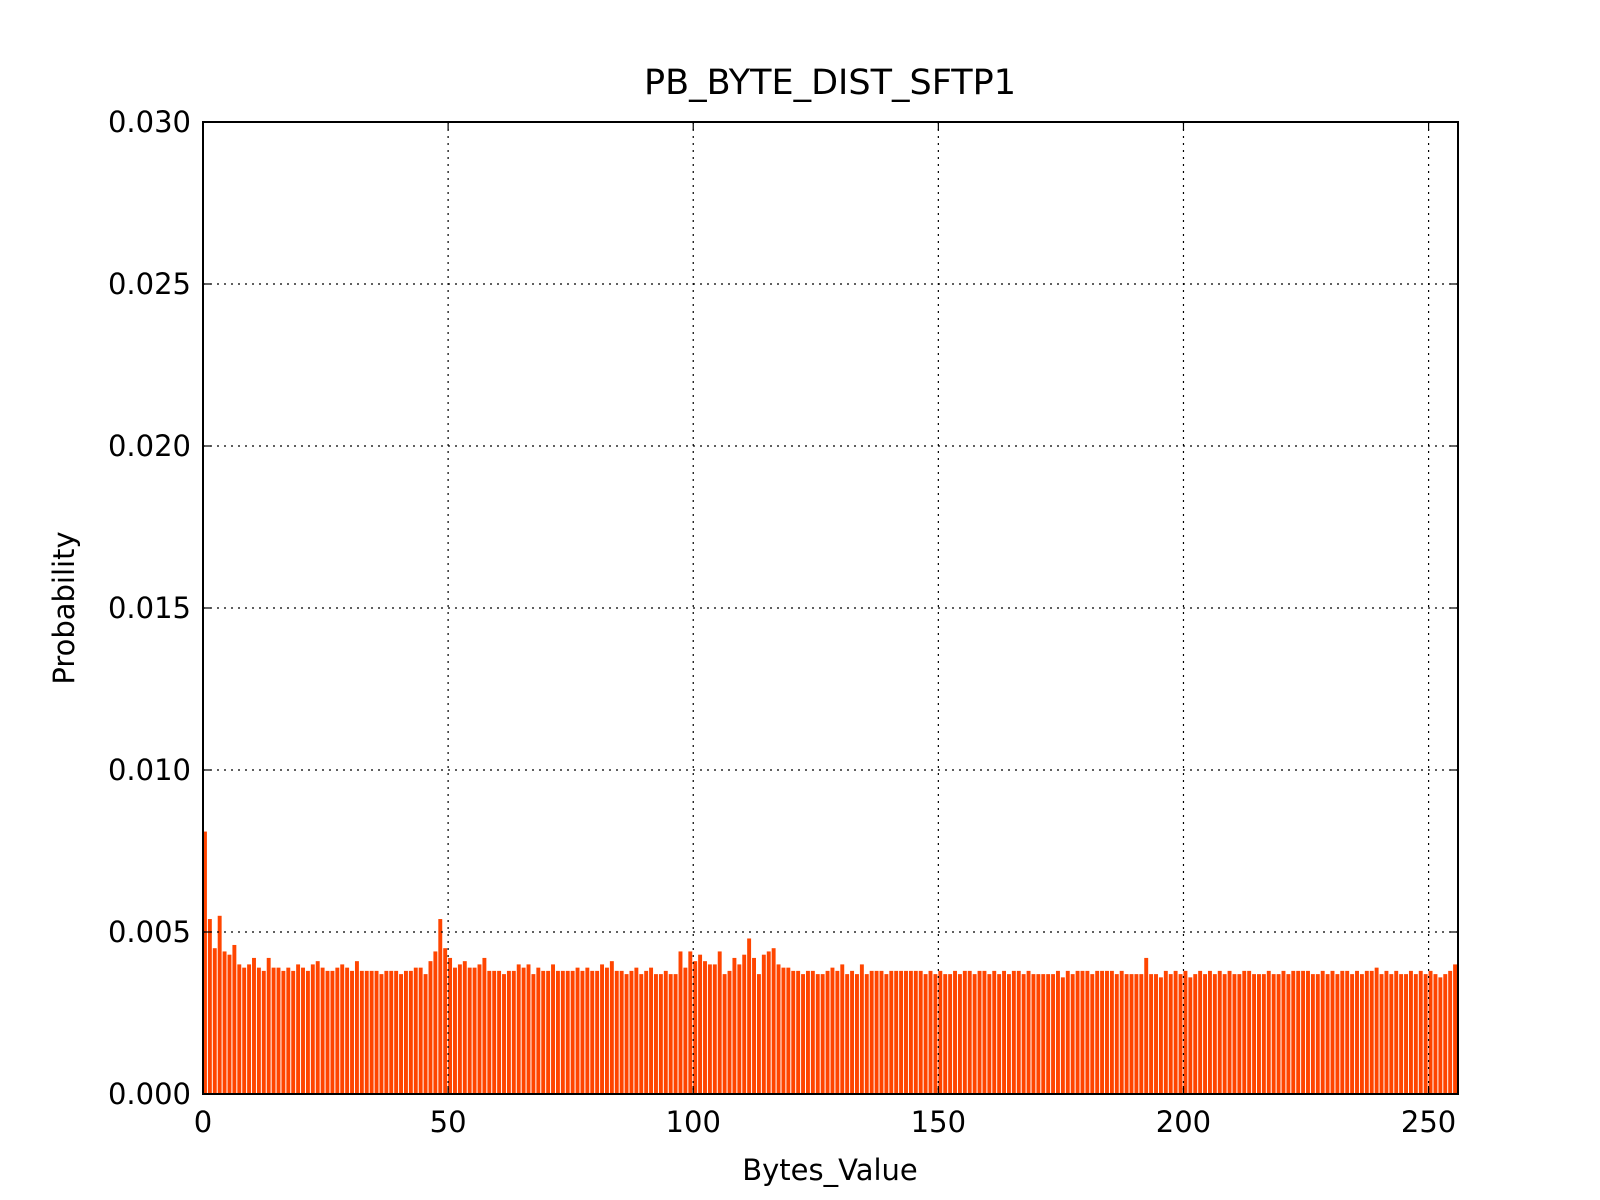 This screenshot has width=1600, height=1200. Describe the element at coordinates (1183, 1122) in the screenshot. I see `x-tick-label: 200` at that location.